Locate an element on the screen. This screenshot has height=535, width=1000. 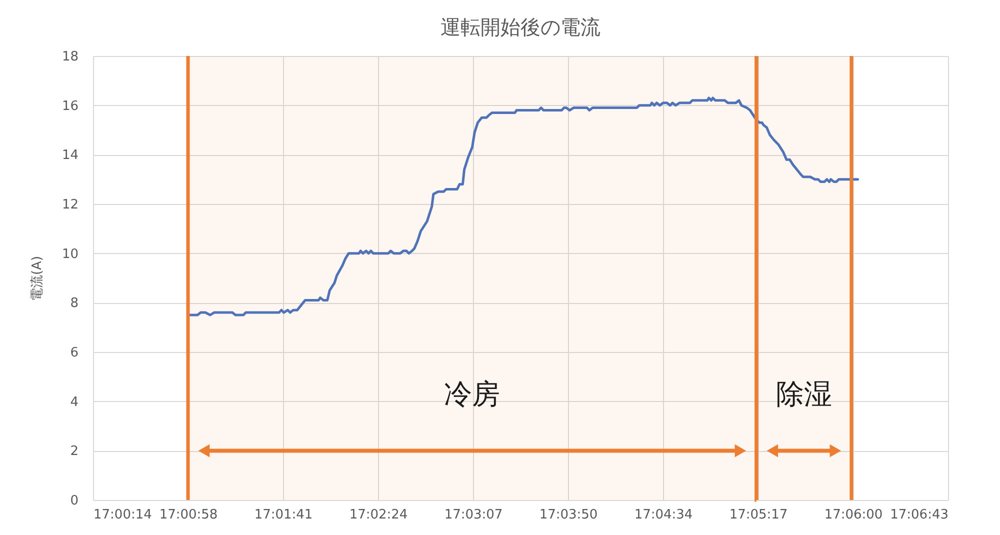
x-tick-label: 17:03:50 is located at coordinates (568, 515).